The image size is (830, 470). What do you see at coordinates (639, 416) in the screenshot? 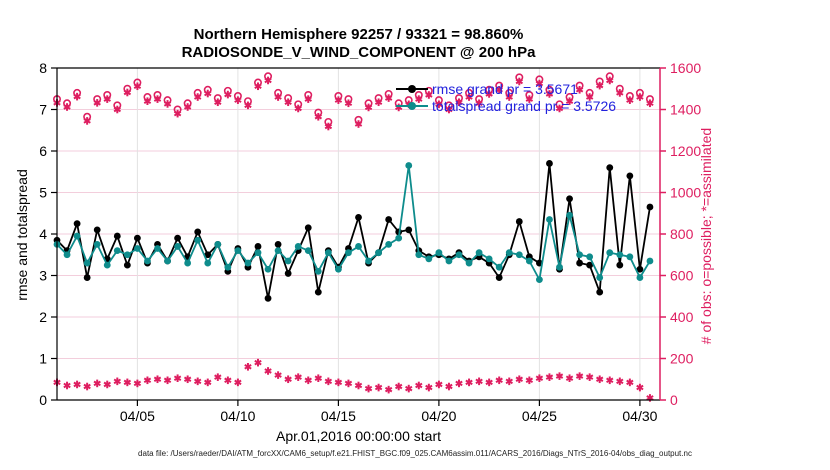
I see `svg-text: 04/30` at bounding box center [639, 416].